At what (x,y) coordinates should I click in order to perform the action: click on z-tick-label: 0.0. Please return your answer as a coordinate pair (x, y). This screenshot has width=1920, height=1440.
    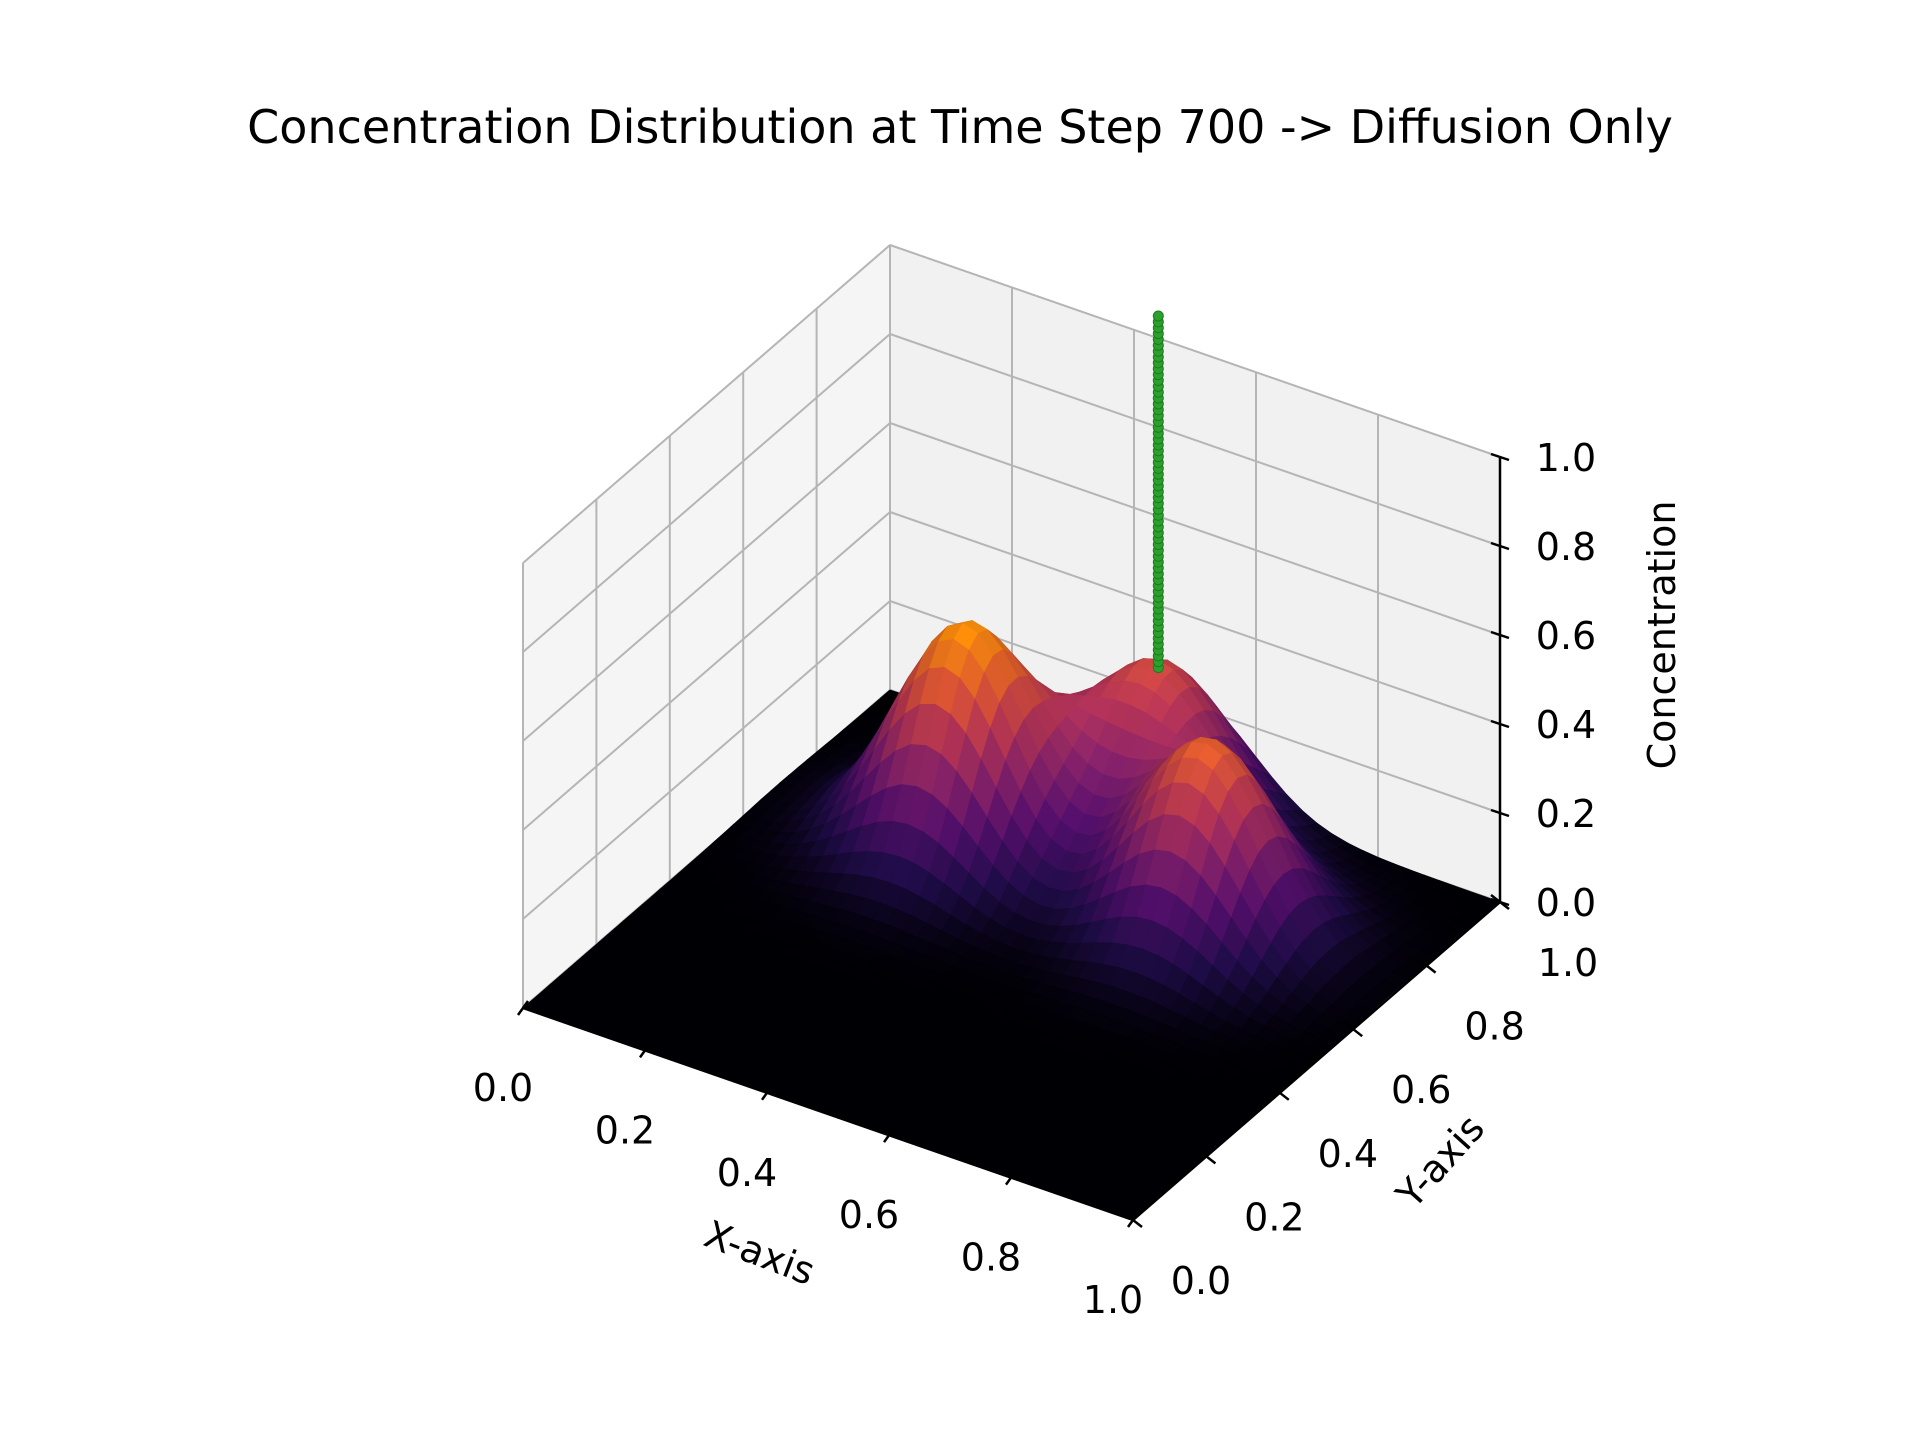
    Looking at the image, I should click on (1566, 903).